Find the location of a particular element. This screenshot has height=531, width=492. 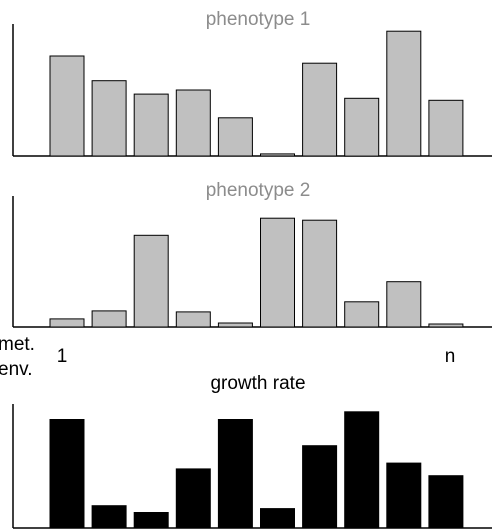

phenotype-1-title: phenotype 1 is located at coordinates (258, 19).